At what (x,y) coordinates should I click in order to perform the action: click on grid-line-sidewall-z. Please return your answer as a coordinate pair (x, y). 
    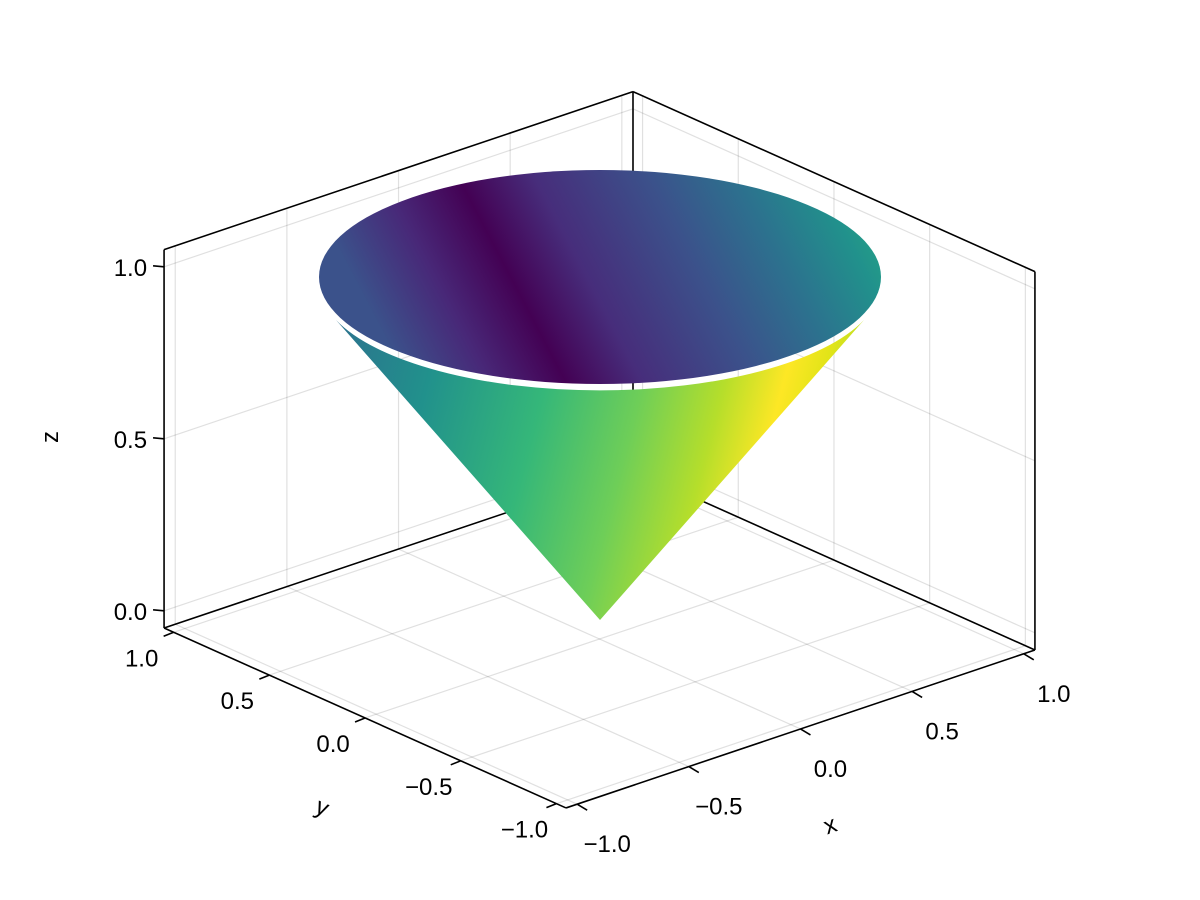
    Looking at the image, I should click on (834, 199).